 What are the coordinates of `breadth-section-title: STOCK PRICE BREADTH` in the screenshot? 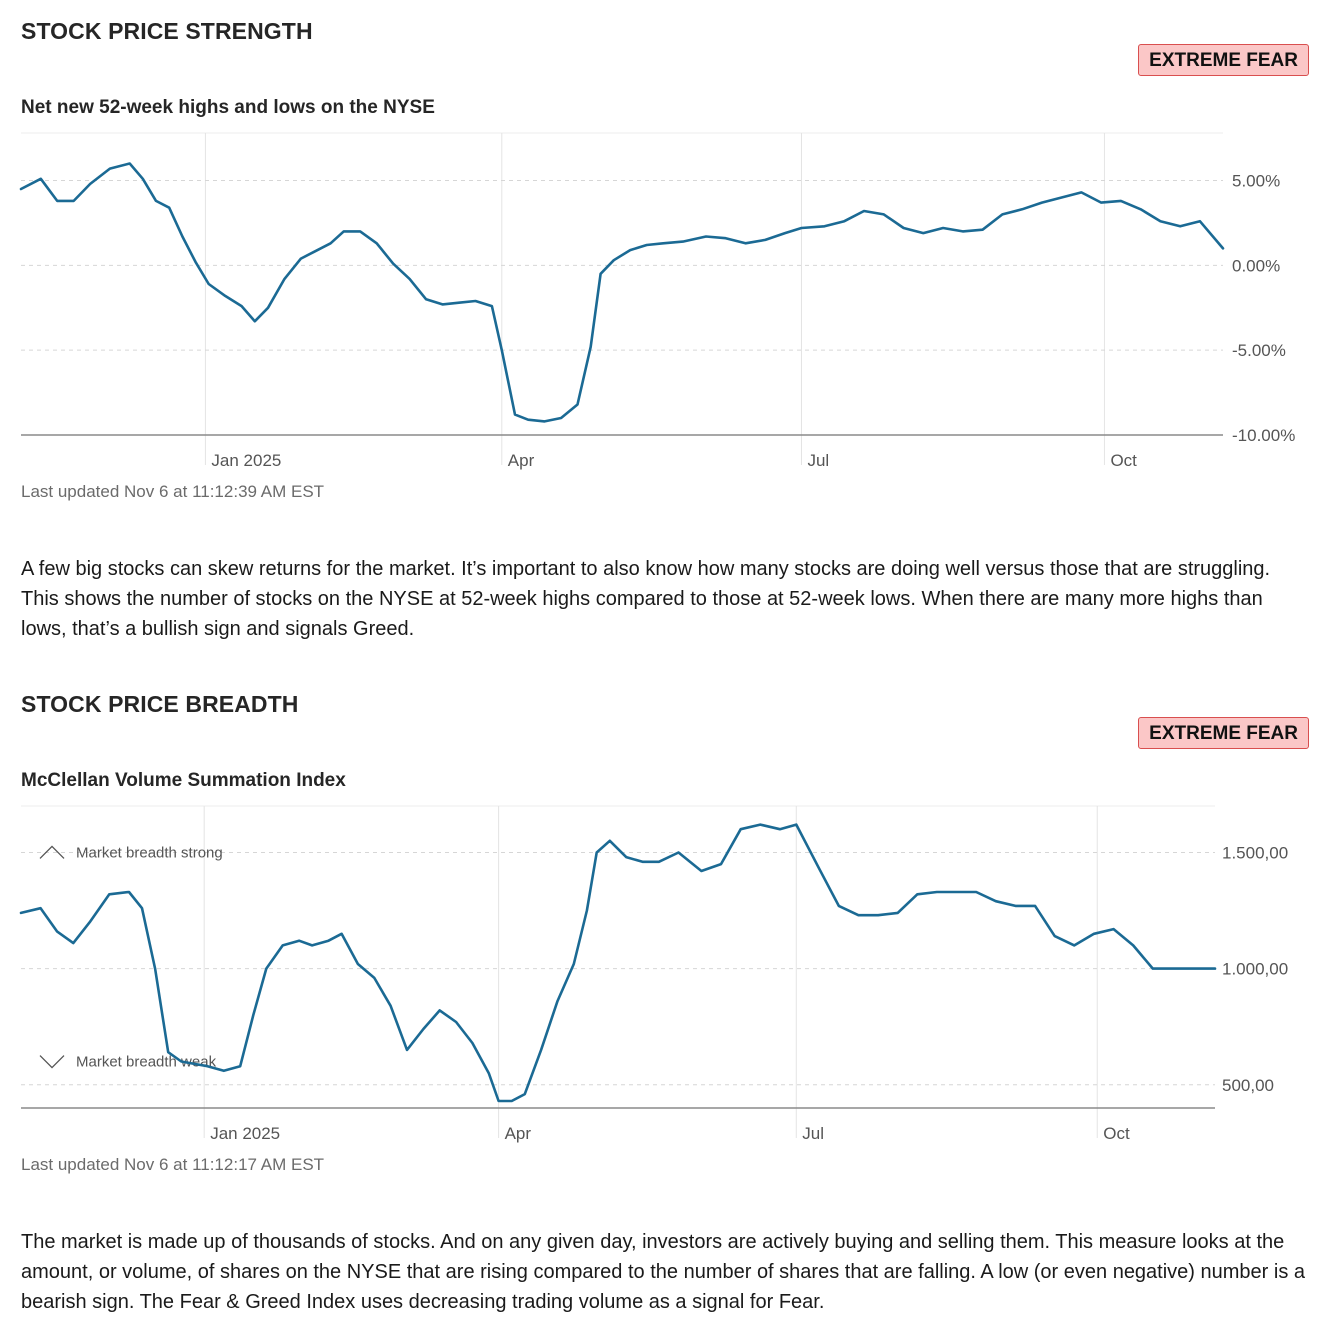 It's located at (160, 704).